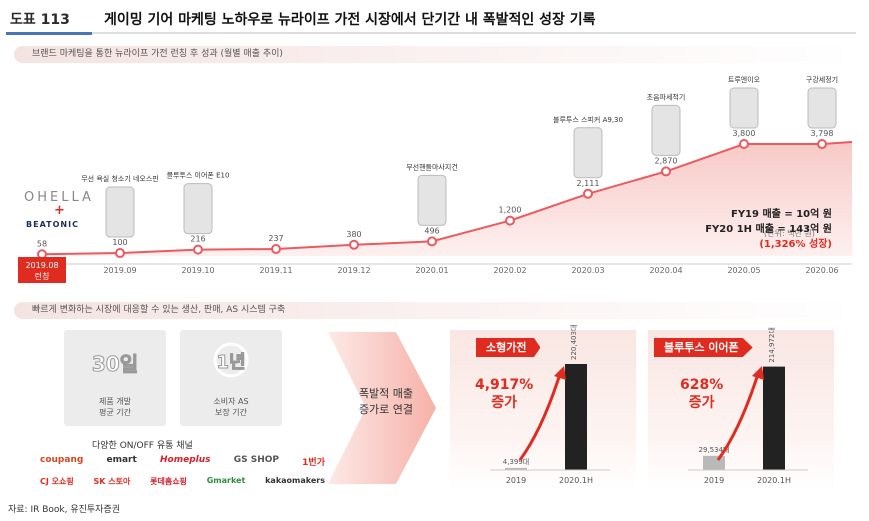 The height and width of the screenshot is (521, 869). I want to click on as-period-box: 1년 소비자 AS 보장 기간, so click(231, 378).